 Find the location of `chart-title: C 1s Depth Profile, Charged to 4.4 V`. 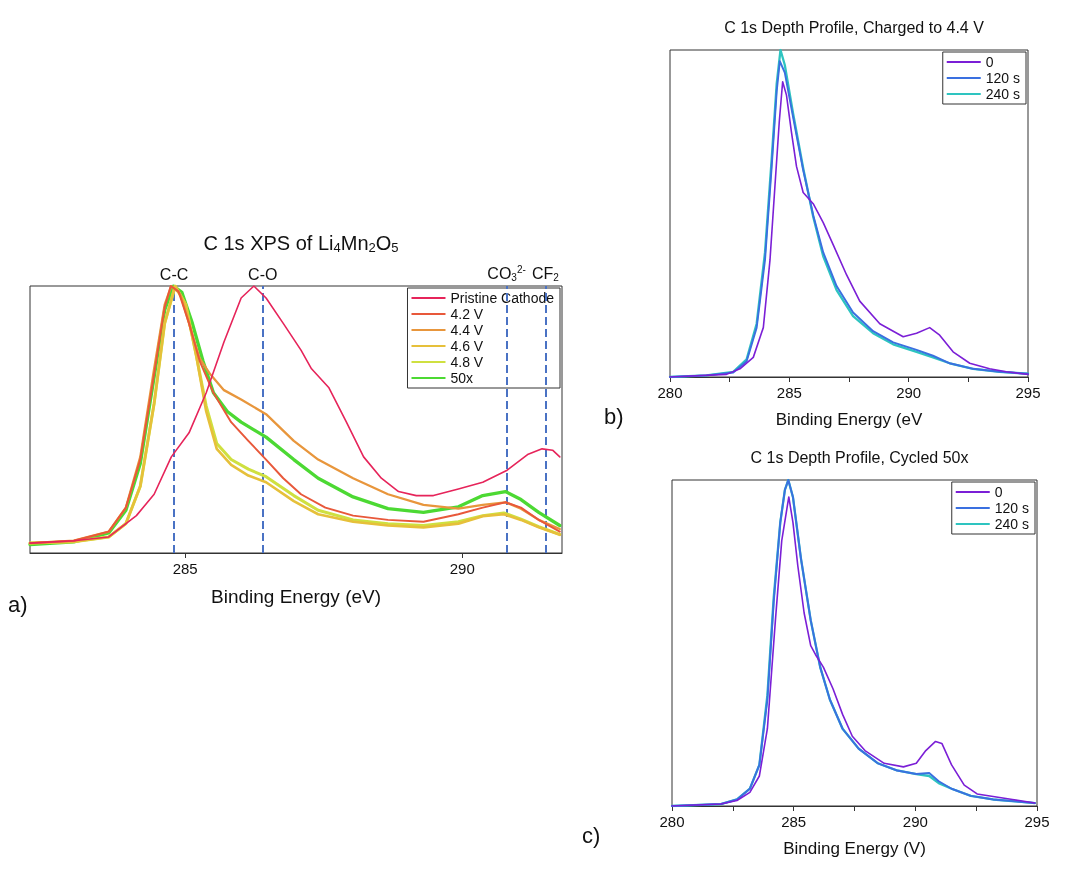

chart-title: C 1s Depth Profile, Charged to 4.4 V is located at coordinates (854, 27).